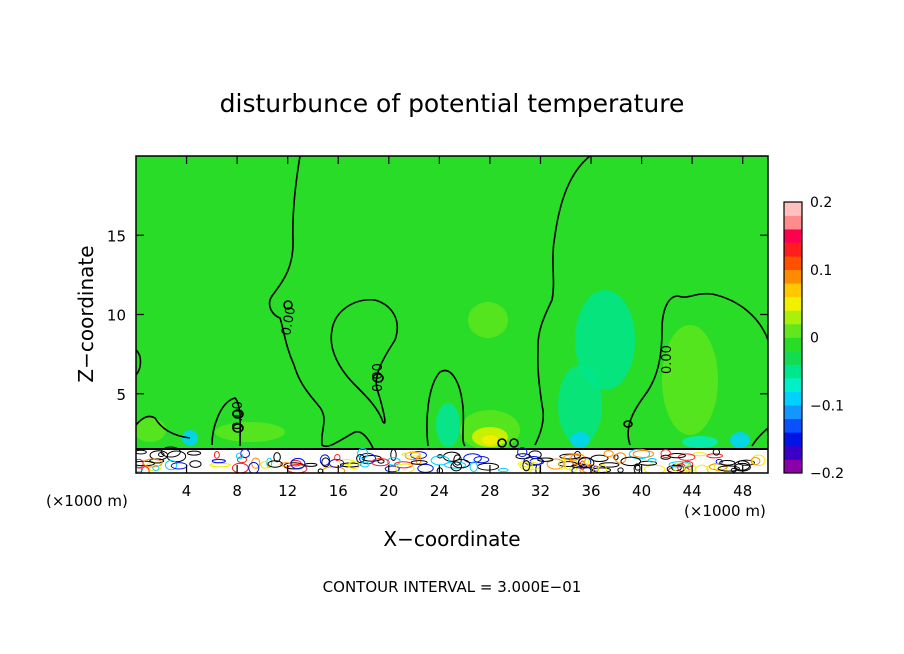 The width and height of the screenshot is (904, 654). Describe the element at coordinates (667, 359) in the screenshot. I see `contour-label: 0.00` at that location.